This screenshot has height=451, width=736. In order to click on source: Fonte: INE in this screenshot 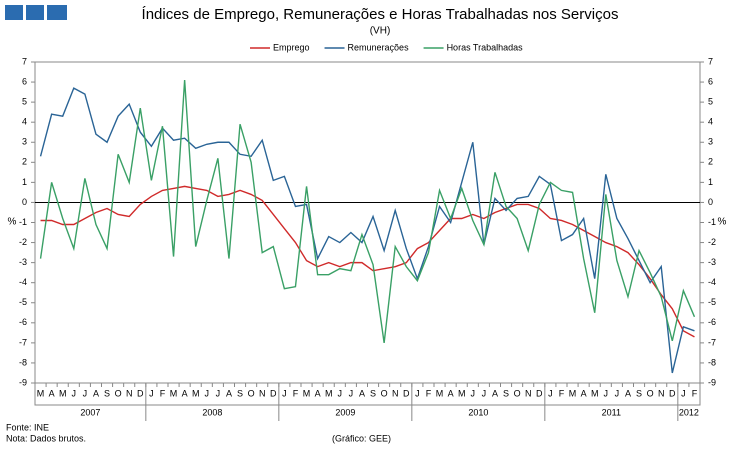, I will do `click(27, 427)`.